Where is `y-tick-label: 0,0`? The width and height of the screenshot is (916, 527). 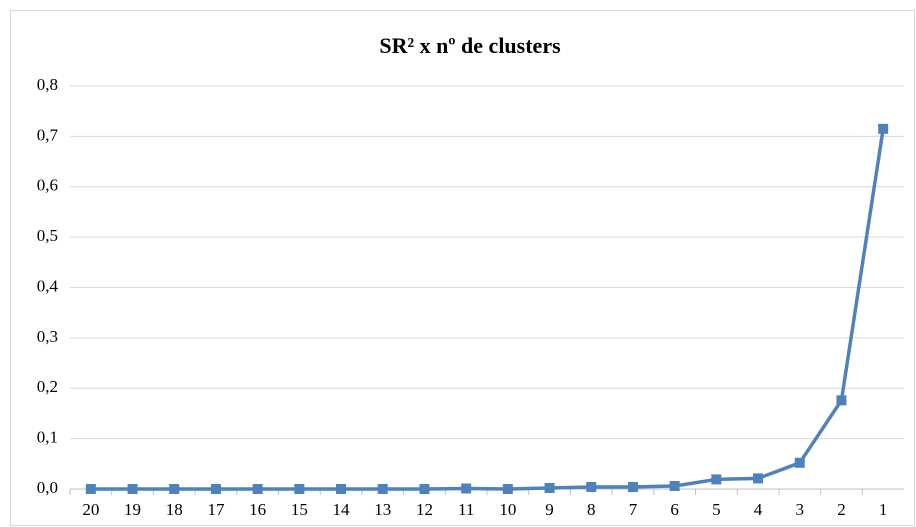
y-tick-label: 0,0 is located at coordinates (47, 487).